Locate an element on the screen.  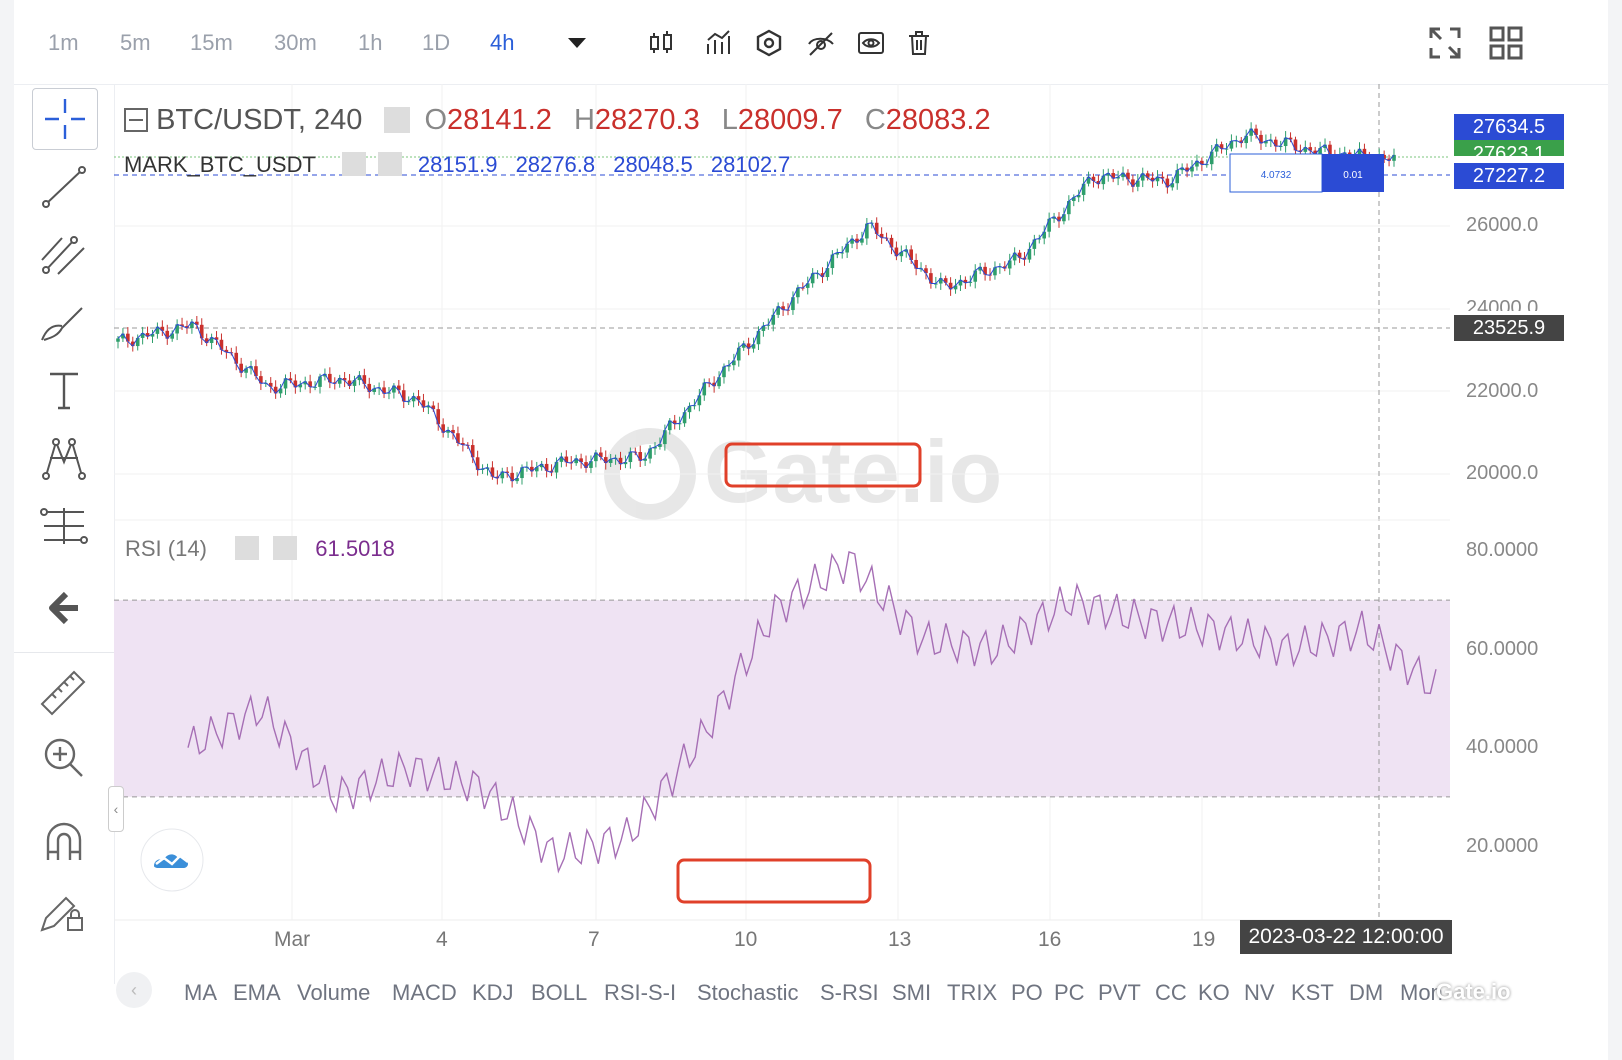
layout-grid-icon is located at coordinates (1506, 43).